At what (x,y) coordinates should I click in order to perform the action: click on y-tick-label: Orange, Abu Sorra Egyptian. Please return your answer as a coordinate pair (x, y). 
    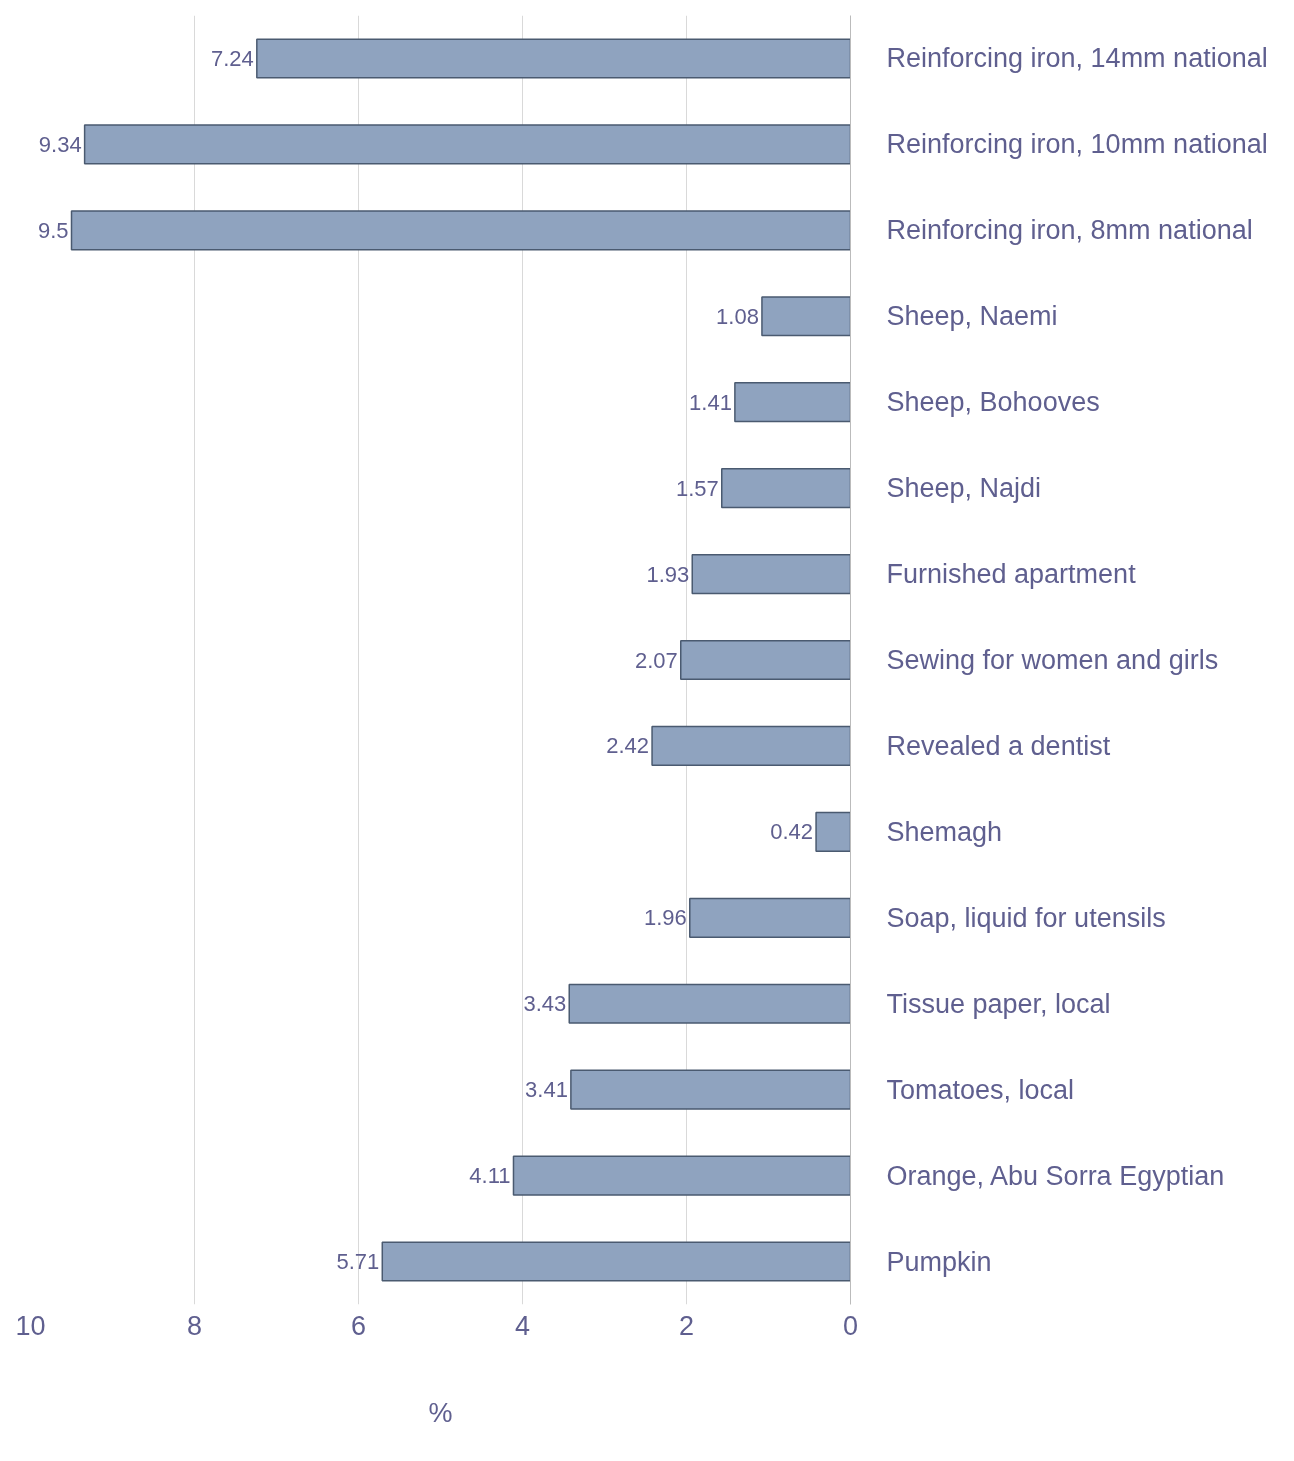
    Looking at the image, I should click on (1055, 1175).